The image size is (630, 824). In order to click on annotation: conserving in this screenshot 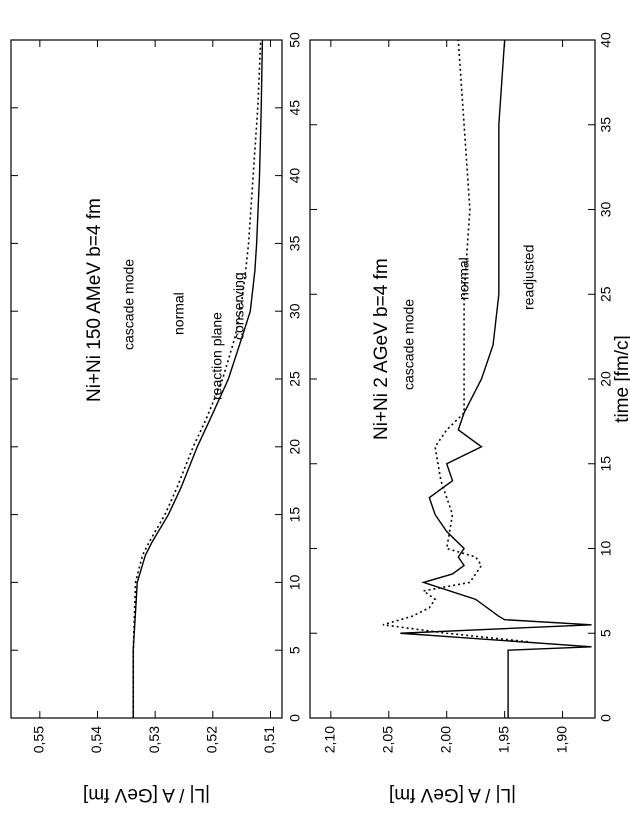, I will do `click(239, 306)`.